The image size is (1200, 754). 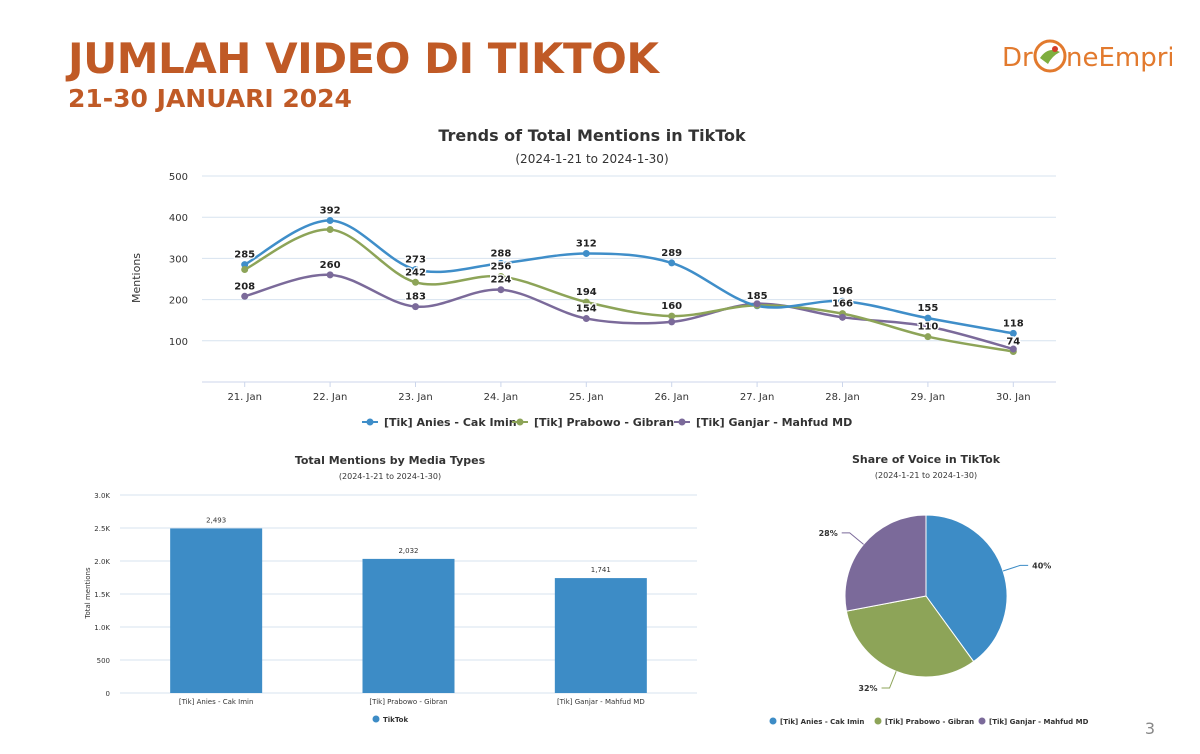 I want to click on line-chart-data-label: 242, so click(x=415, y=272).